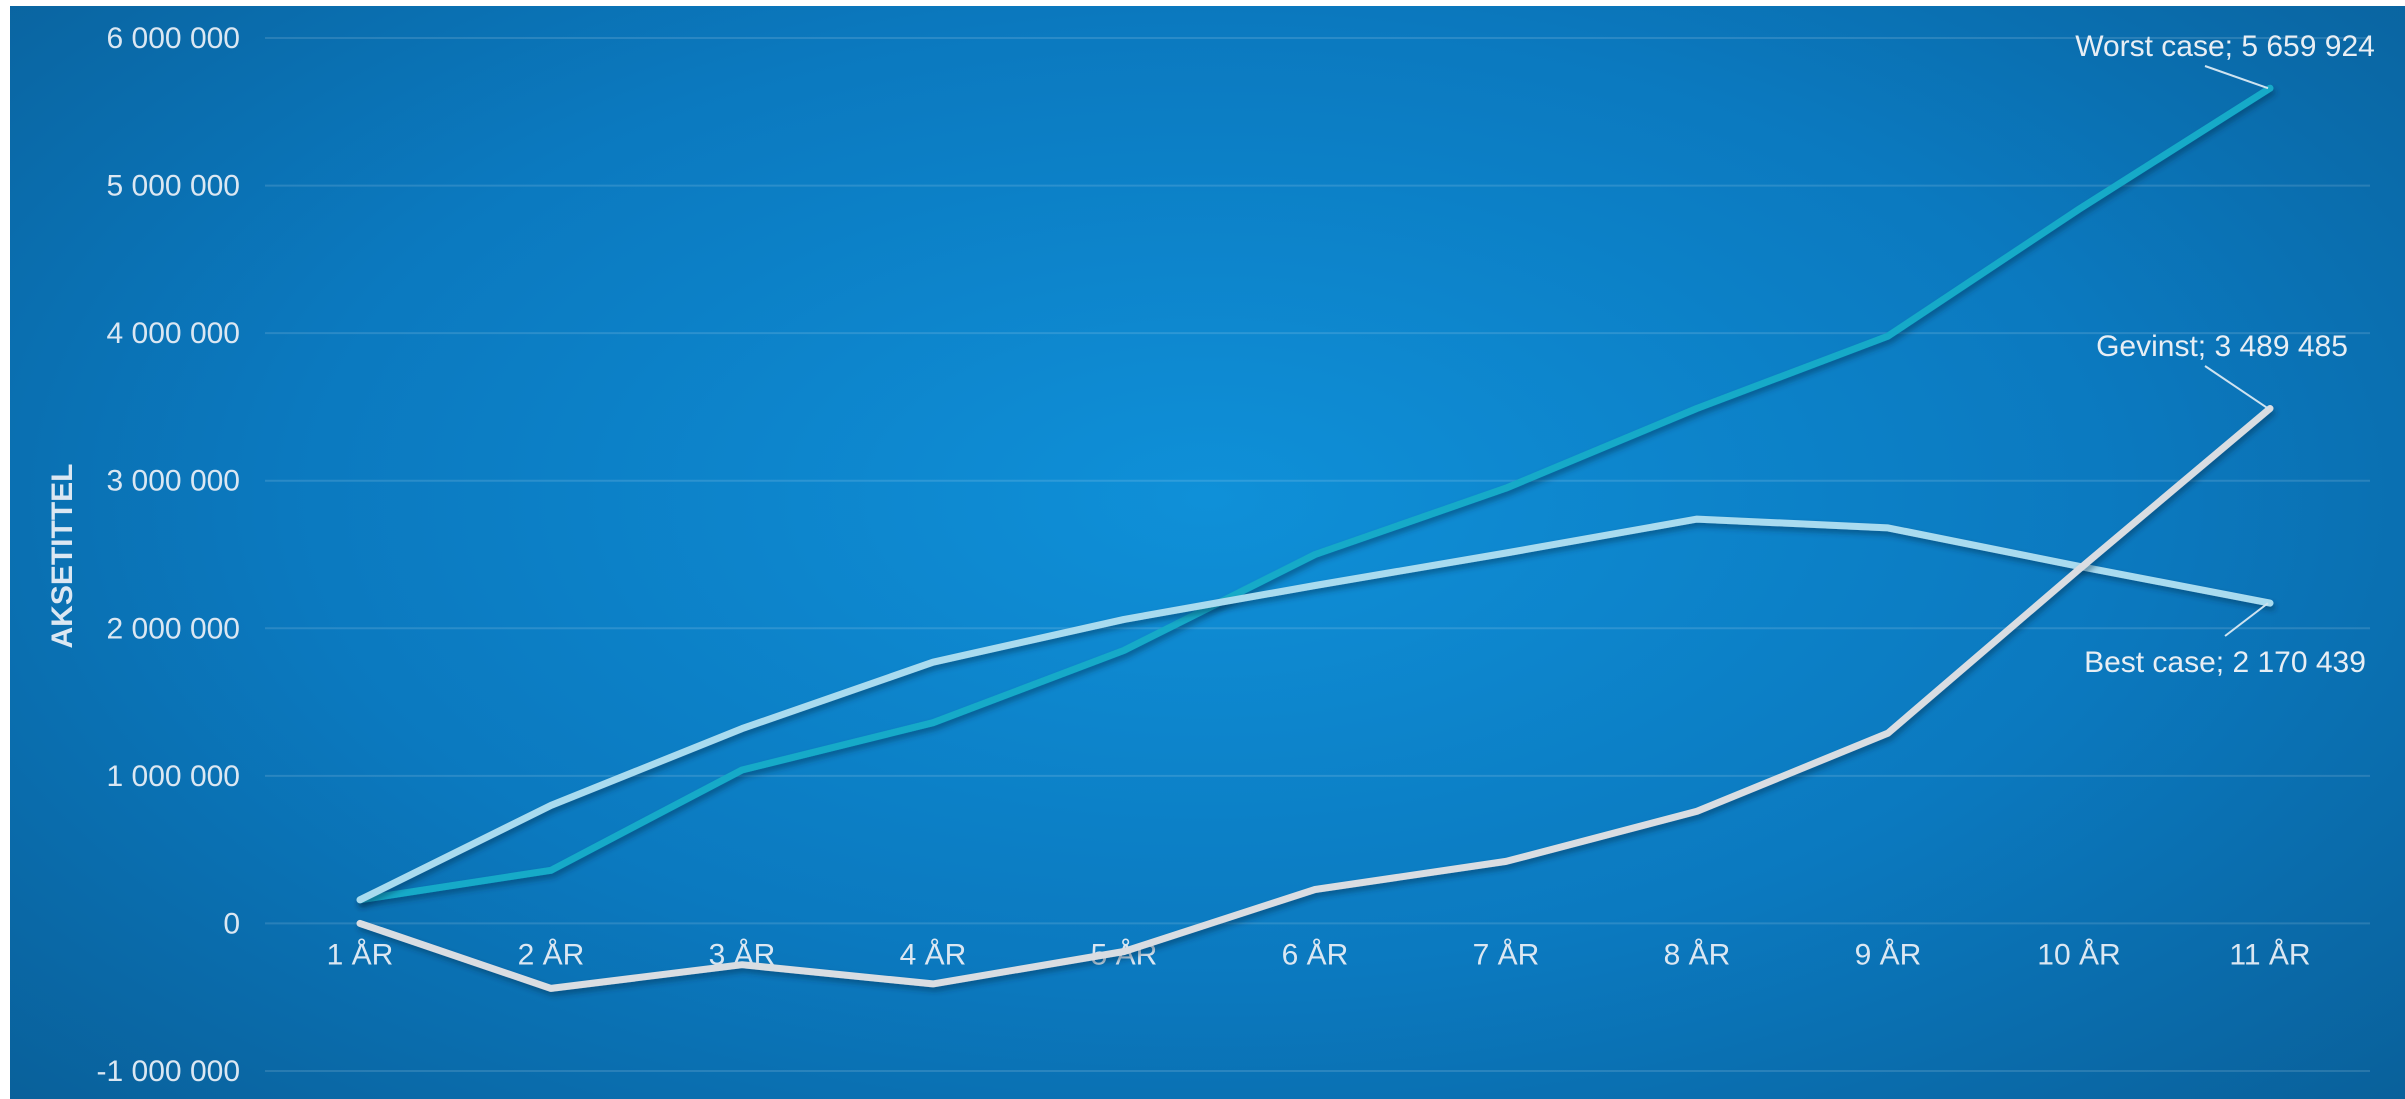 The height and width of the screenshot is (1099, 2405). What do you see at coordinates (173, 186) in the screenshot?
I see `y-tick-label: 5 000 000` at bounding box center [173, 186].